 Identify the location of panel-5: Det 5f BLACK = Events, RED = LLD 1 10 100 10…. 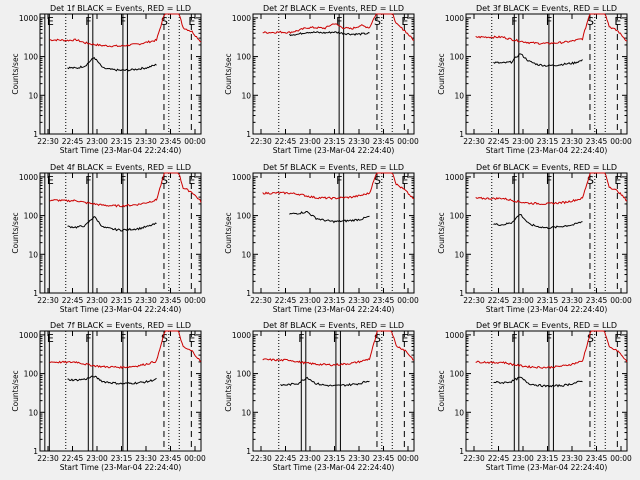
(321, 238).